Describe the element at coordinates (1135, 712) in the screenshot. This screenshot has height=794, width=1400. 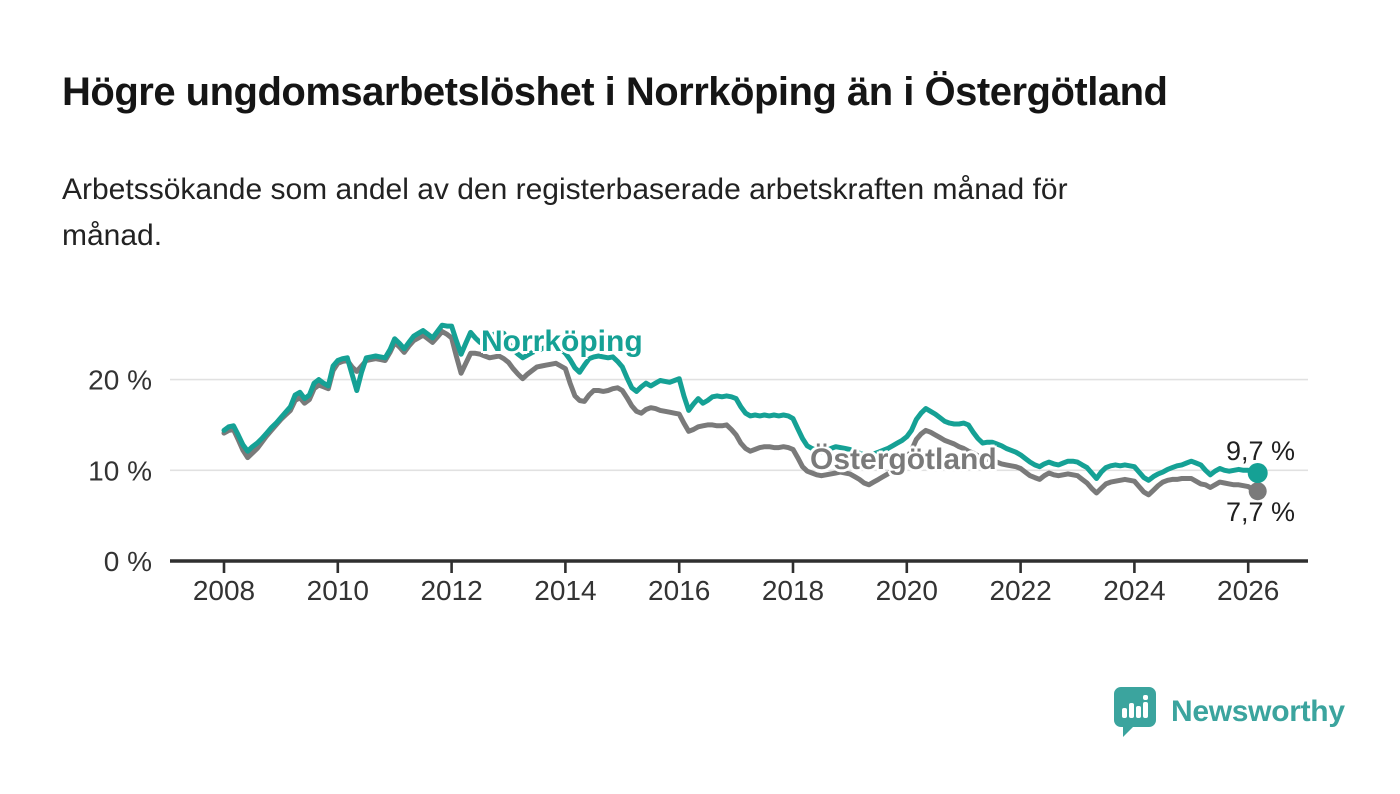
I see `speech-bubble-bar-chart-icon` at that location.